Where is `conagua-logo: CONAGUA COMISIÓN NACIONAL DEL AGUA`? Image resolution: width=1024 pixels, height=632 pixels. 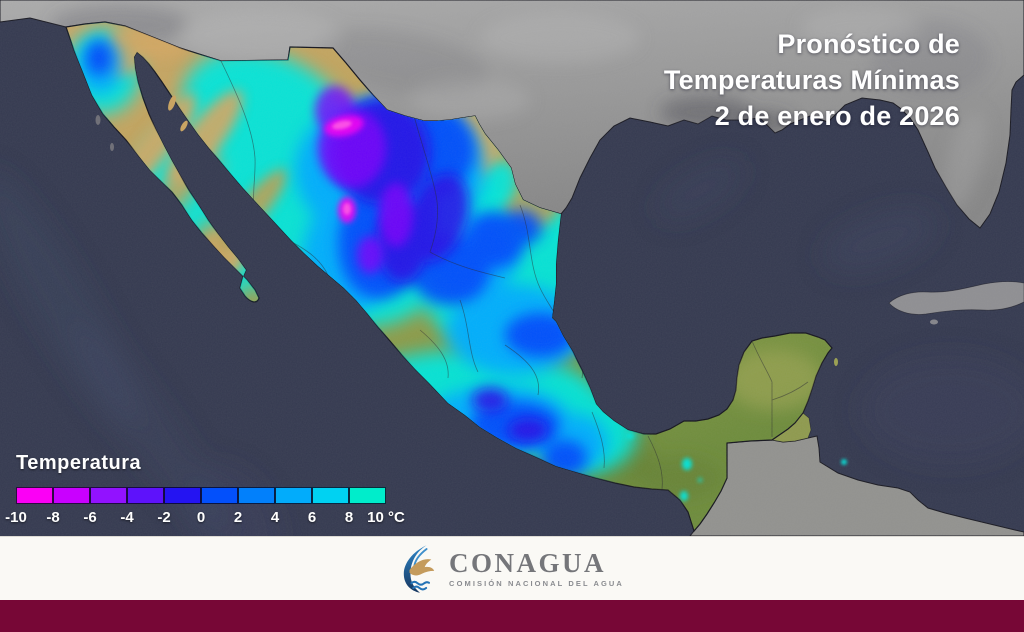 conagua-logo: CONAGUA COMISIÓN NACIONAL DEL AGUA is located at coordinates (512, 569).